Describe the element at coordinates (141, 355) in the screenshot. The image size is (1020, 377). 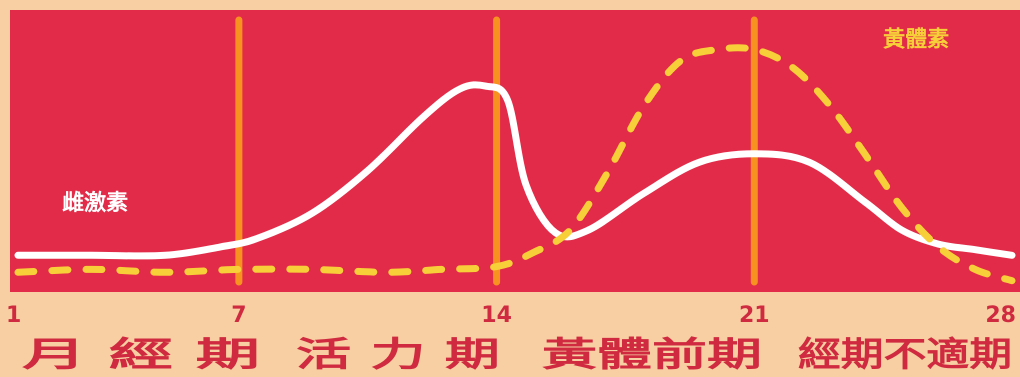
I see `phase-label-1: 月 經 期` at that location.